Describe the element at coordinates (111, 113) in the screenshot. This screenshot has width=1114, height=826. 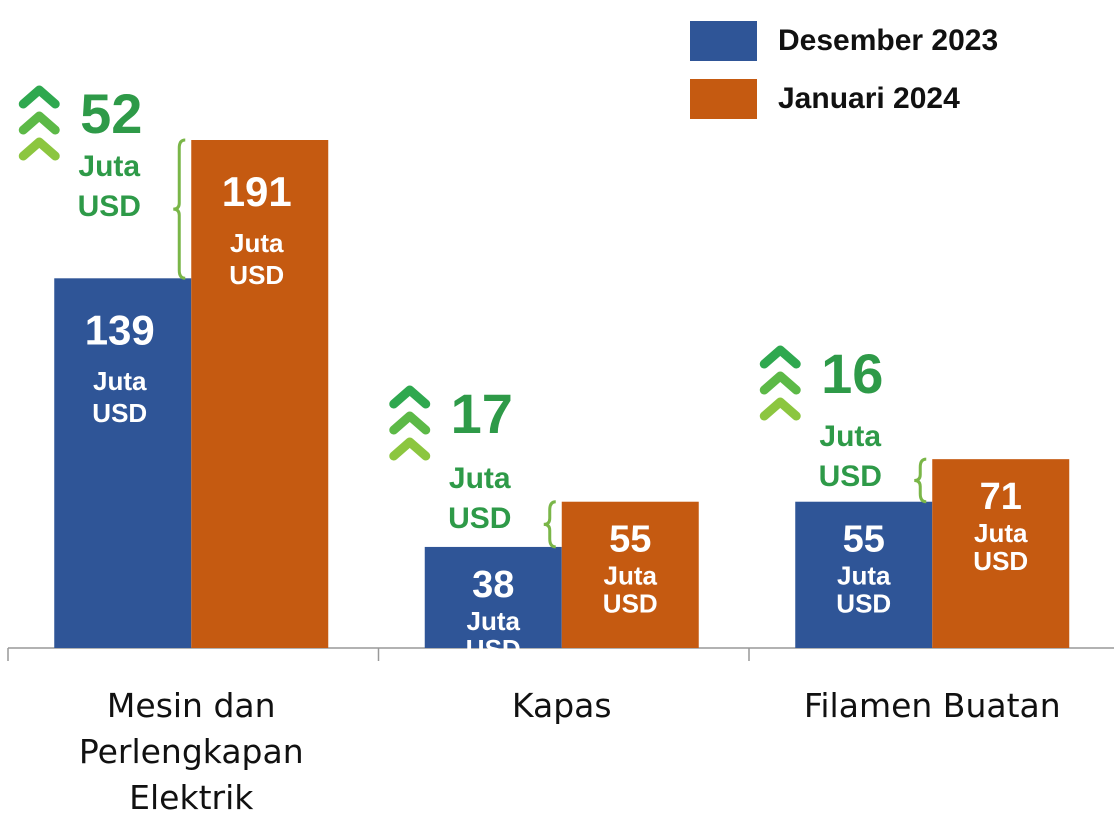
I see `difference-label: 52` at that location.